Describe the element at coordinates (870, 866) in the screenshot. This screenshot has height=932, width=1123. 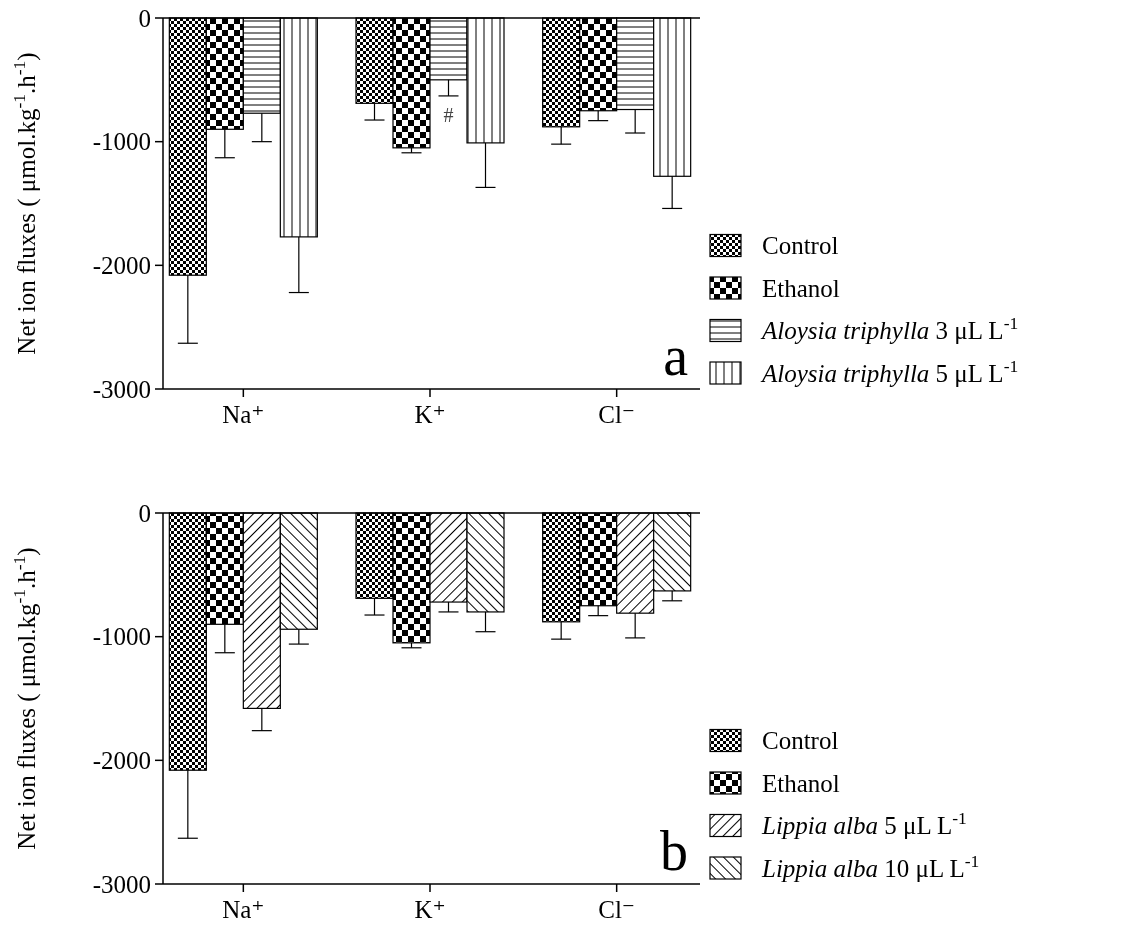
I see `legend-label: Lippia alba 10 μL L$^{-1}$` at that location.